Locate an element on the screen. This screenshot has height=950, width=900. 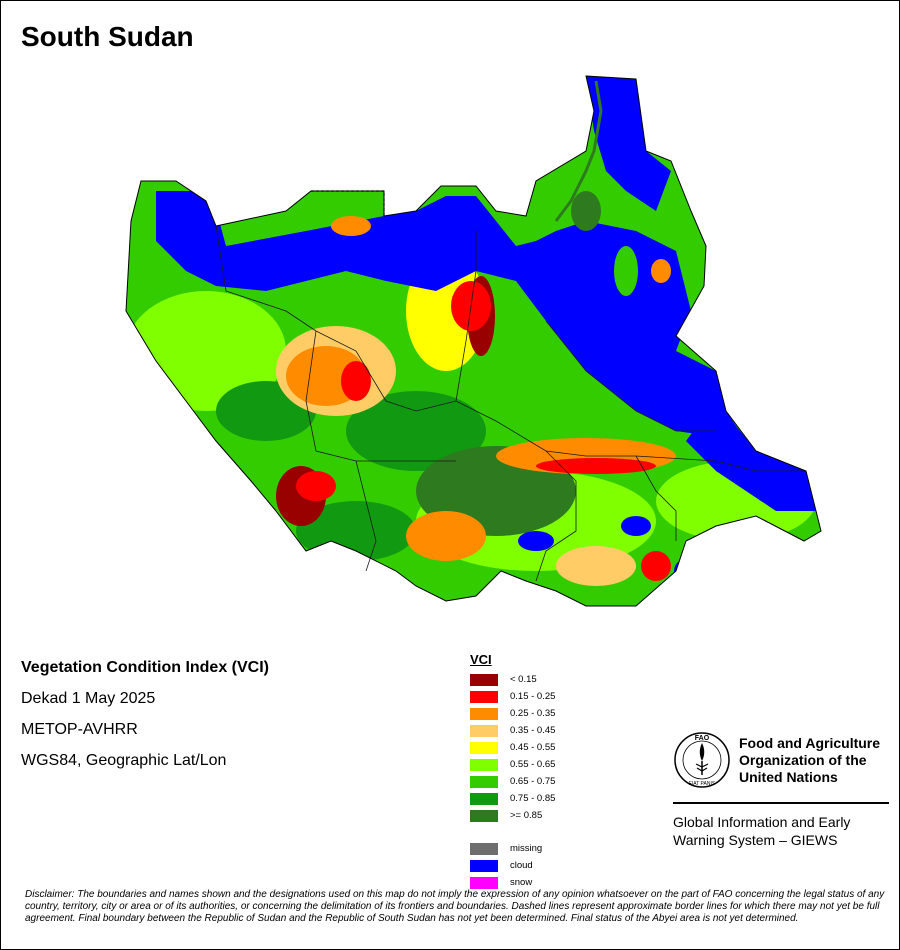
legend-label: 0.35 - 0.45 is located at coordinates (533, 730).